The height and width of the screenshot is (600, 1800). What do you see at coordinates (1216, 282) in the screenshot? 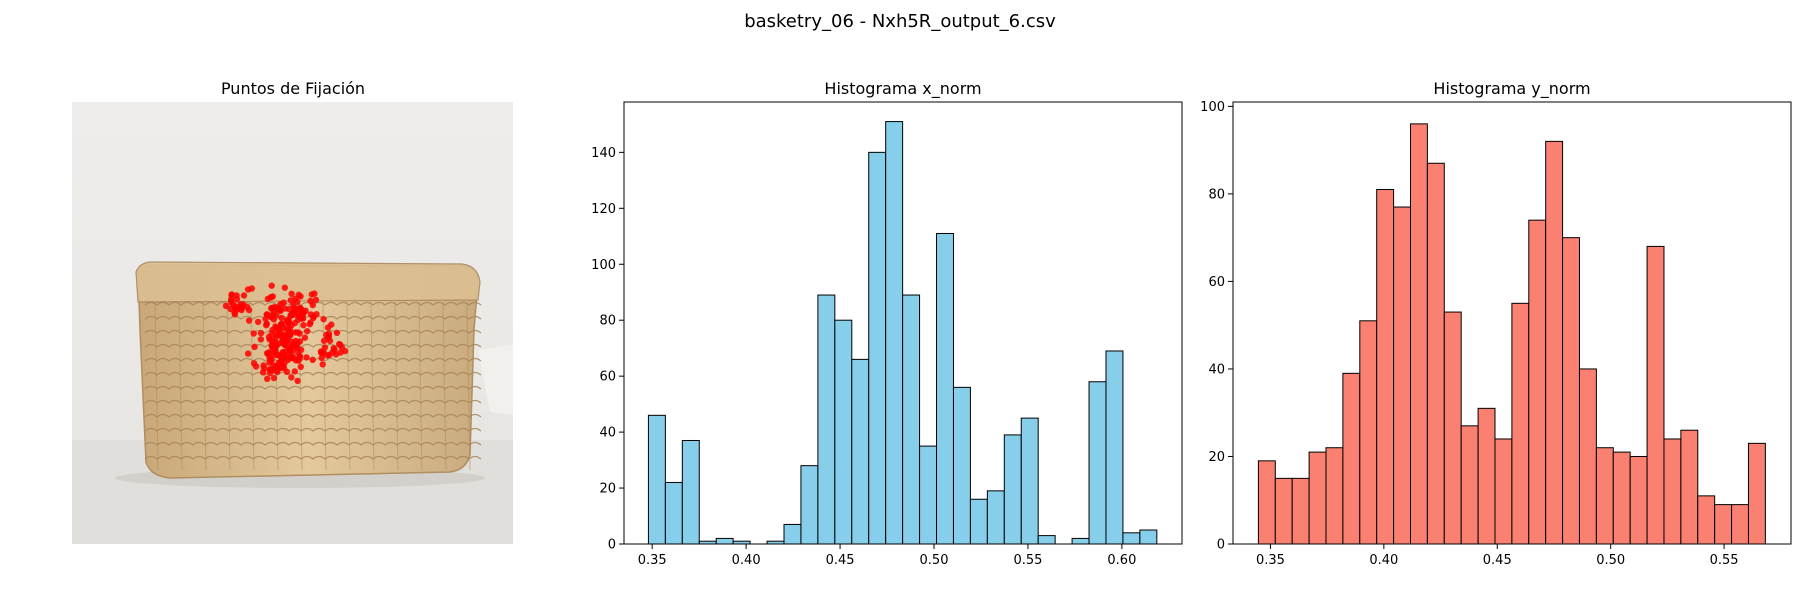
I see `y-norm-ytick-label: 60` at bounding box center [1216, 282].